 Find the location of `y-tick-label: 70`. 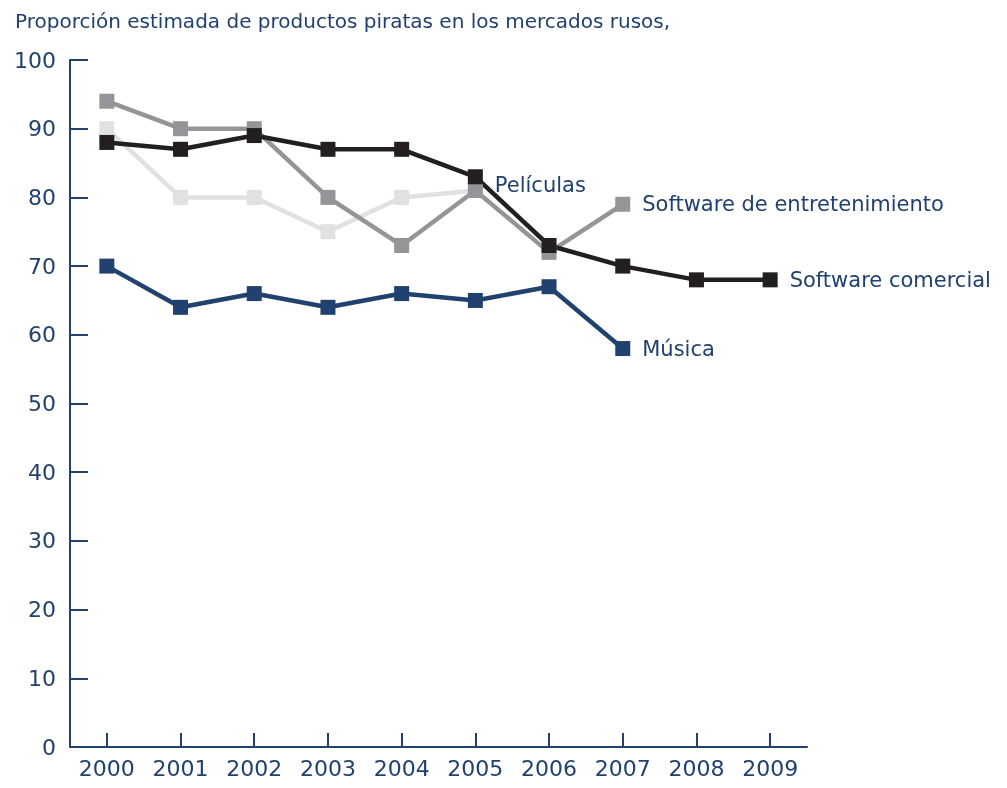

y-tick-label: 70 is located at coordinates (42, 266).